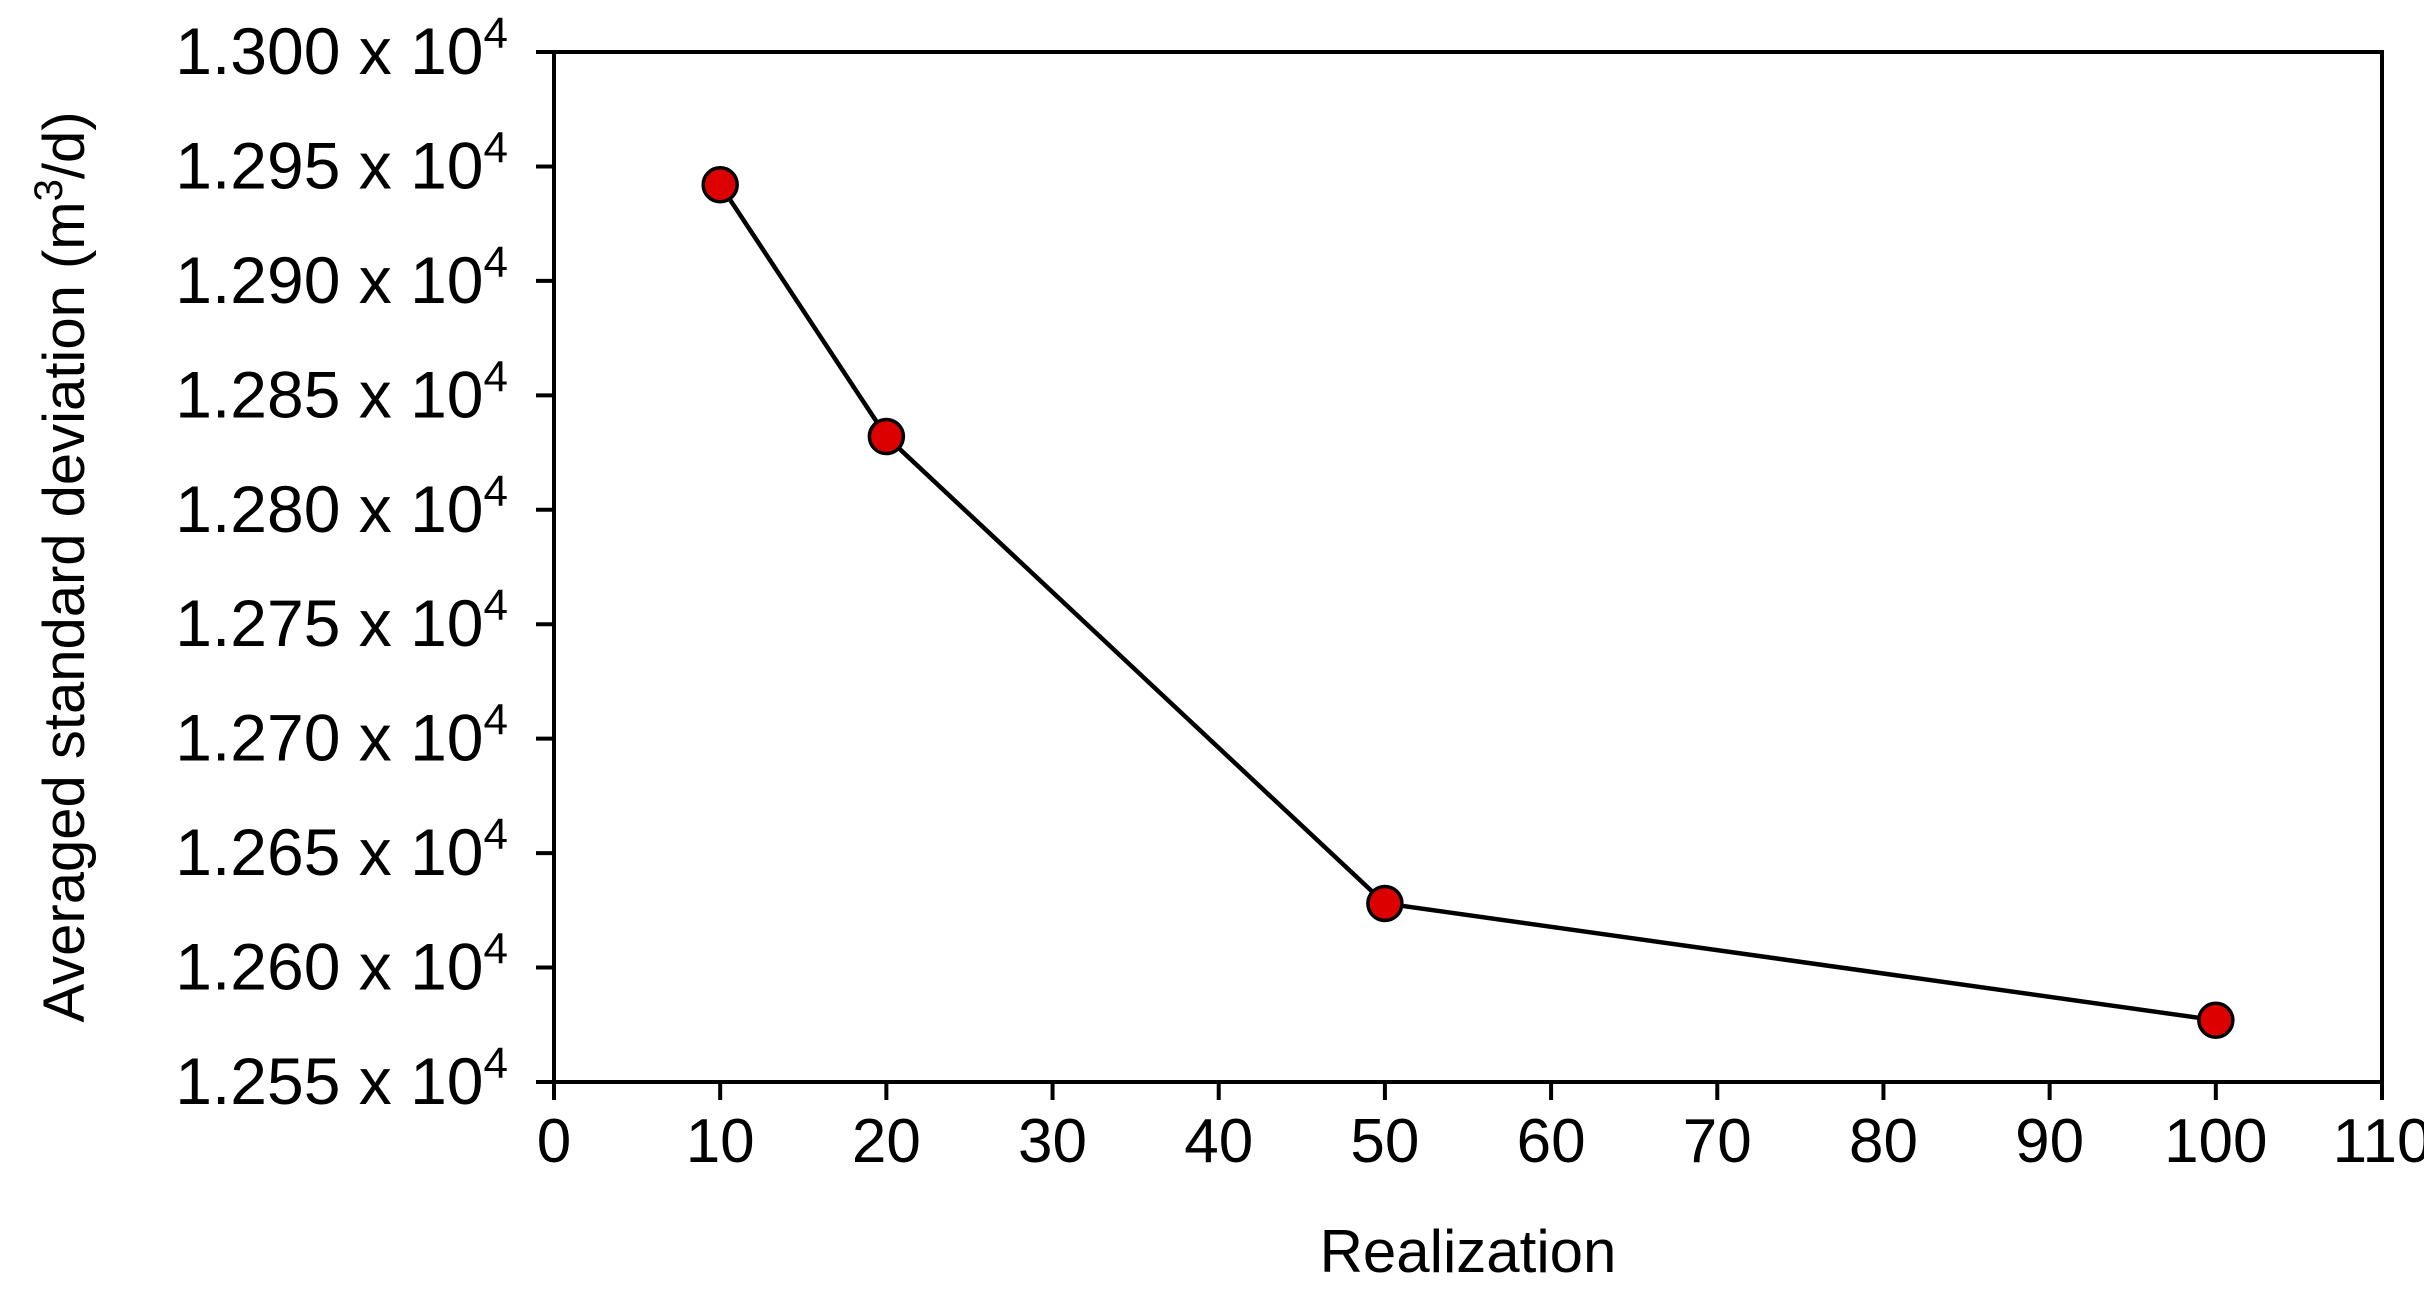 The height and width of the screenshot is (1313, 2424). I want to click on y-tick-label: 1.255 x 10⁴, so click(341, 1078).